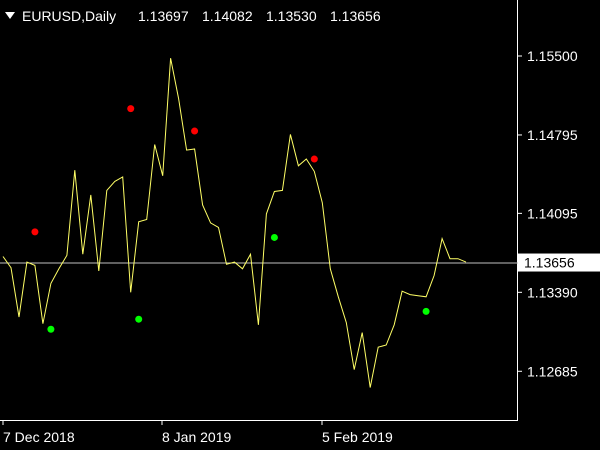 The height and width of the screenshot is (450, 600). I want to click on time-axis-ticks: 7 Dec 2018 8 Jan 2019 5 Feb 2019, so click(197, 432).